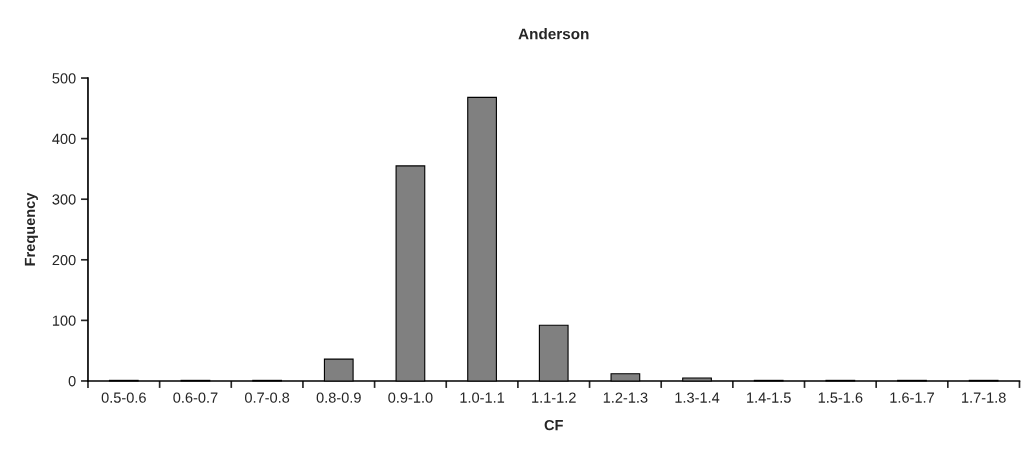 Image resolution: width=1035 pixels, height=459 pixels. What do you see at coordinates (64, 78) in the screenshot?
I see `y-tick-label: 500` at bounding box center [64, 78].